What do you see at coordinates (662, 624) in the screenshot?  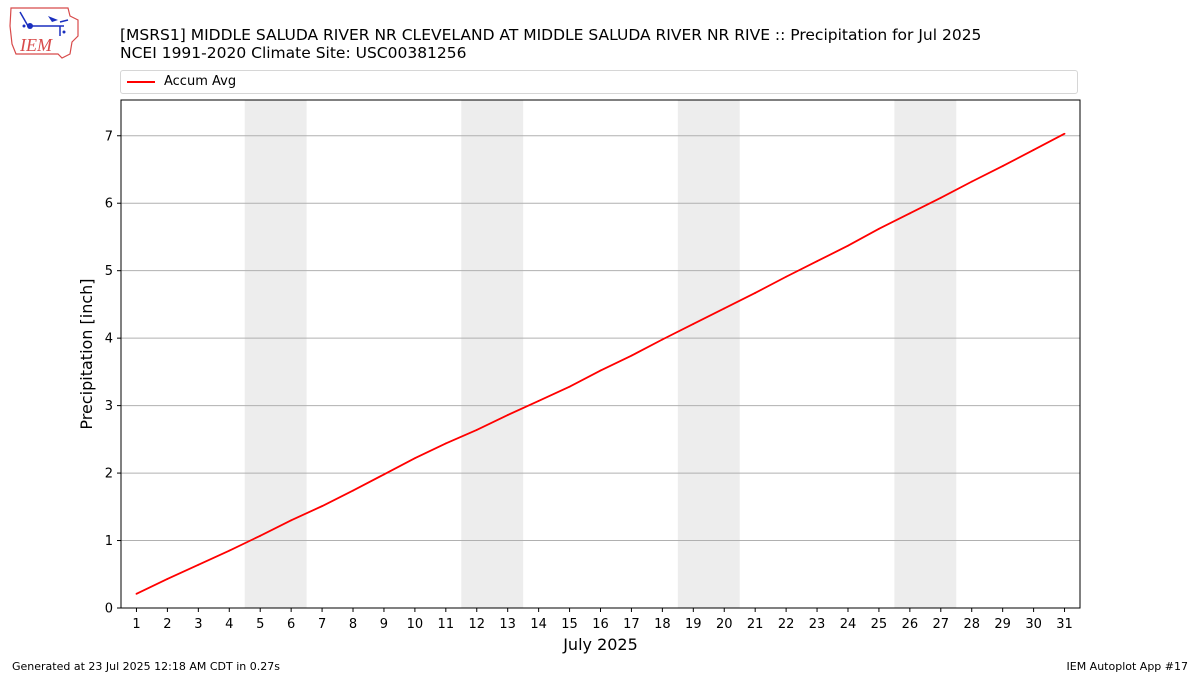 I see `x-tick-label-18: 18` at bounding box center [662, 624].